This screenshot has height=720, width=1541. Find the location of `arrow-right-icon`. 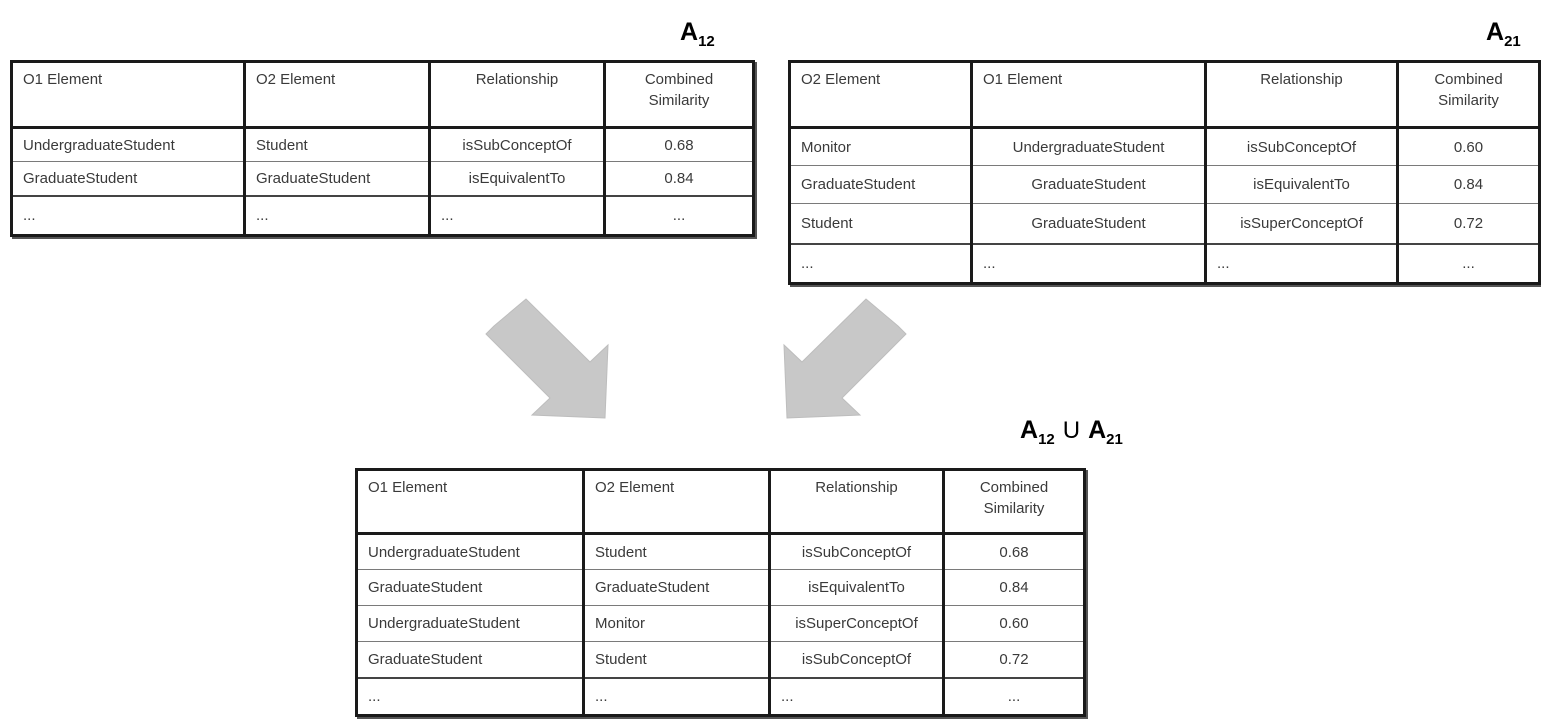

arrow-right-icon is located at coordinates (845, 358).